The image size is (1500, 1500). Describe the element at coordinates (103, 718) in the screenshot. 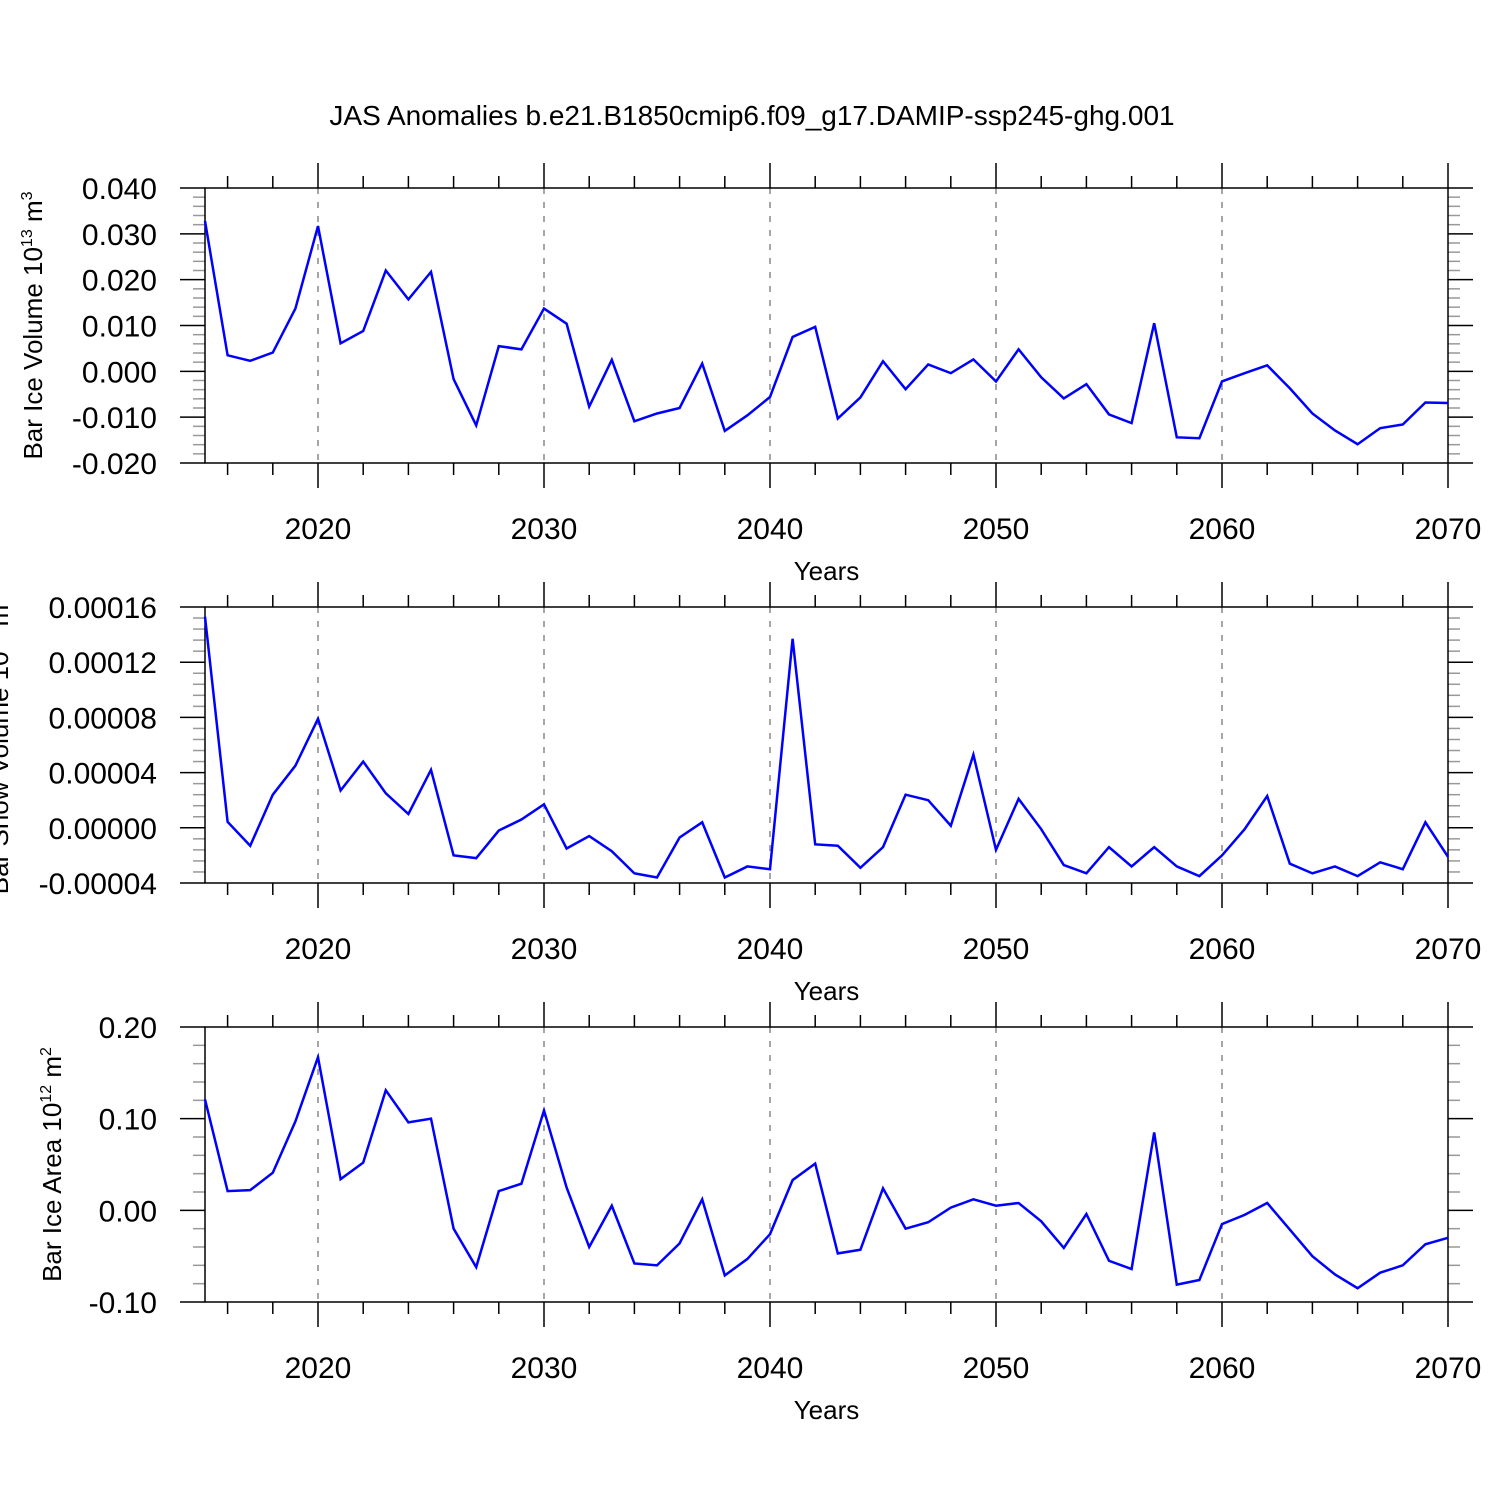

I see `y-tick-label: 0.00008` at that location.